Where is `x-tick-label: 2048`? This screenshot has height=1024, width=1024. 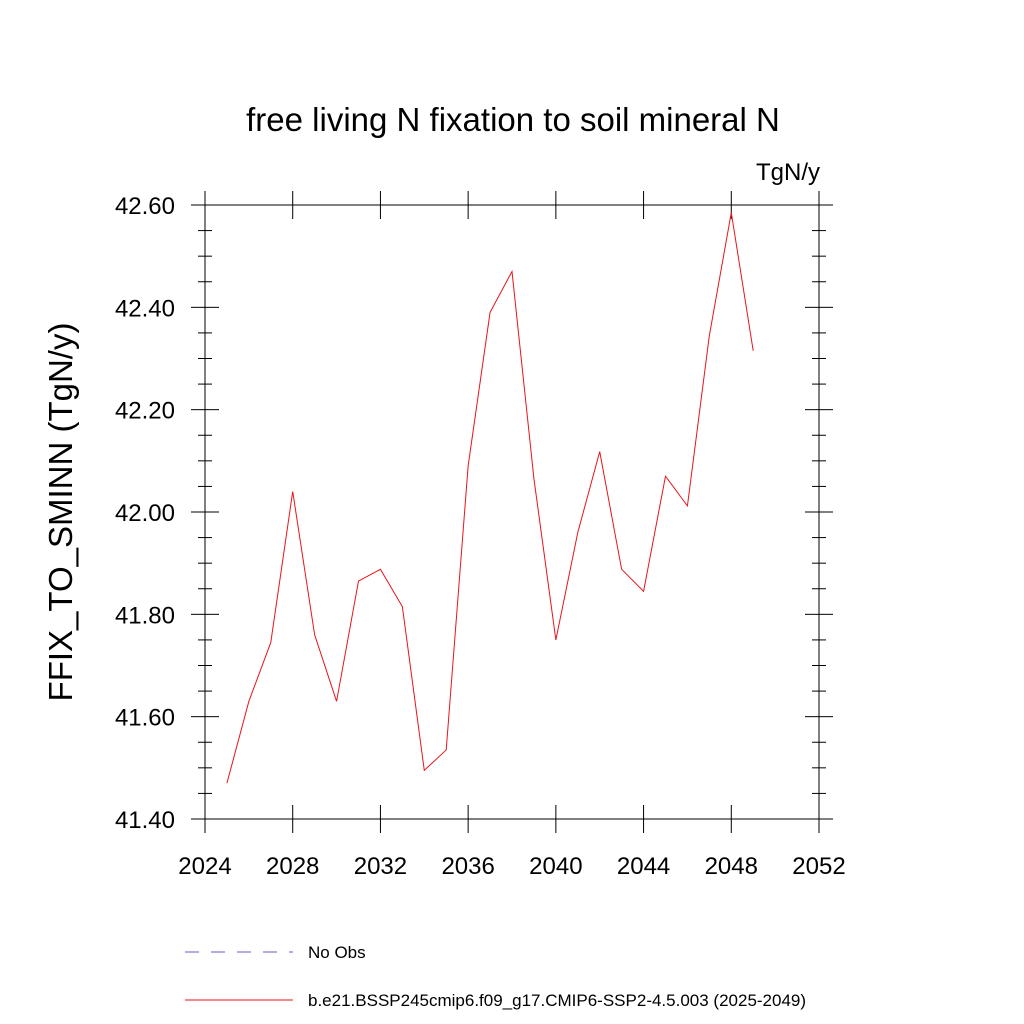
x-tick-label: 2048 is located at coordinates (731, 866).